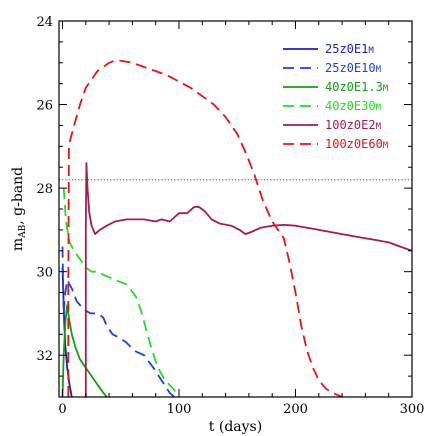 The width and height of the screenshot is (436, 436). Describe the element at coordinates (235, 427) in the screenshot. I see `x-axis-label: t (days)` at that location.